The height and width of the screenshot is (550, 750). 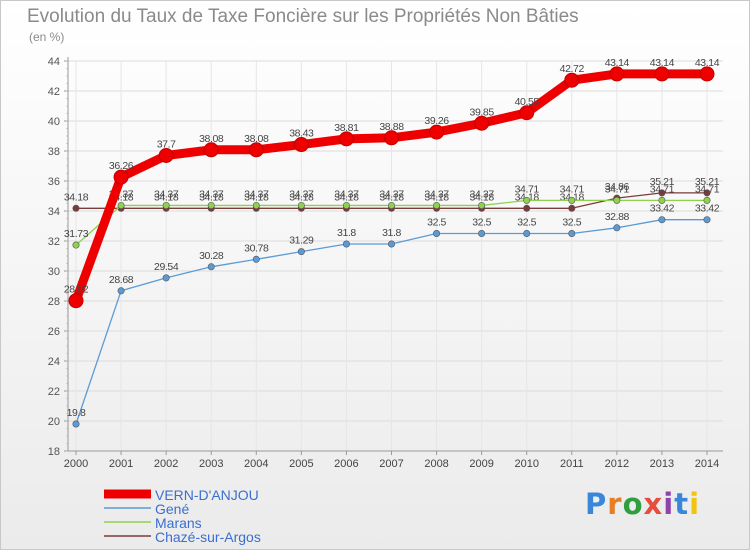 I want to click on y-tick-label: 28, so click(x=54, y=302).